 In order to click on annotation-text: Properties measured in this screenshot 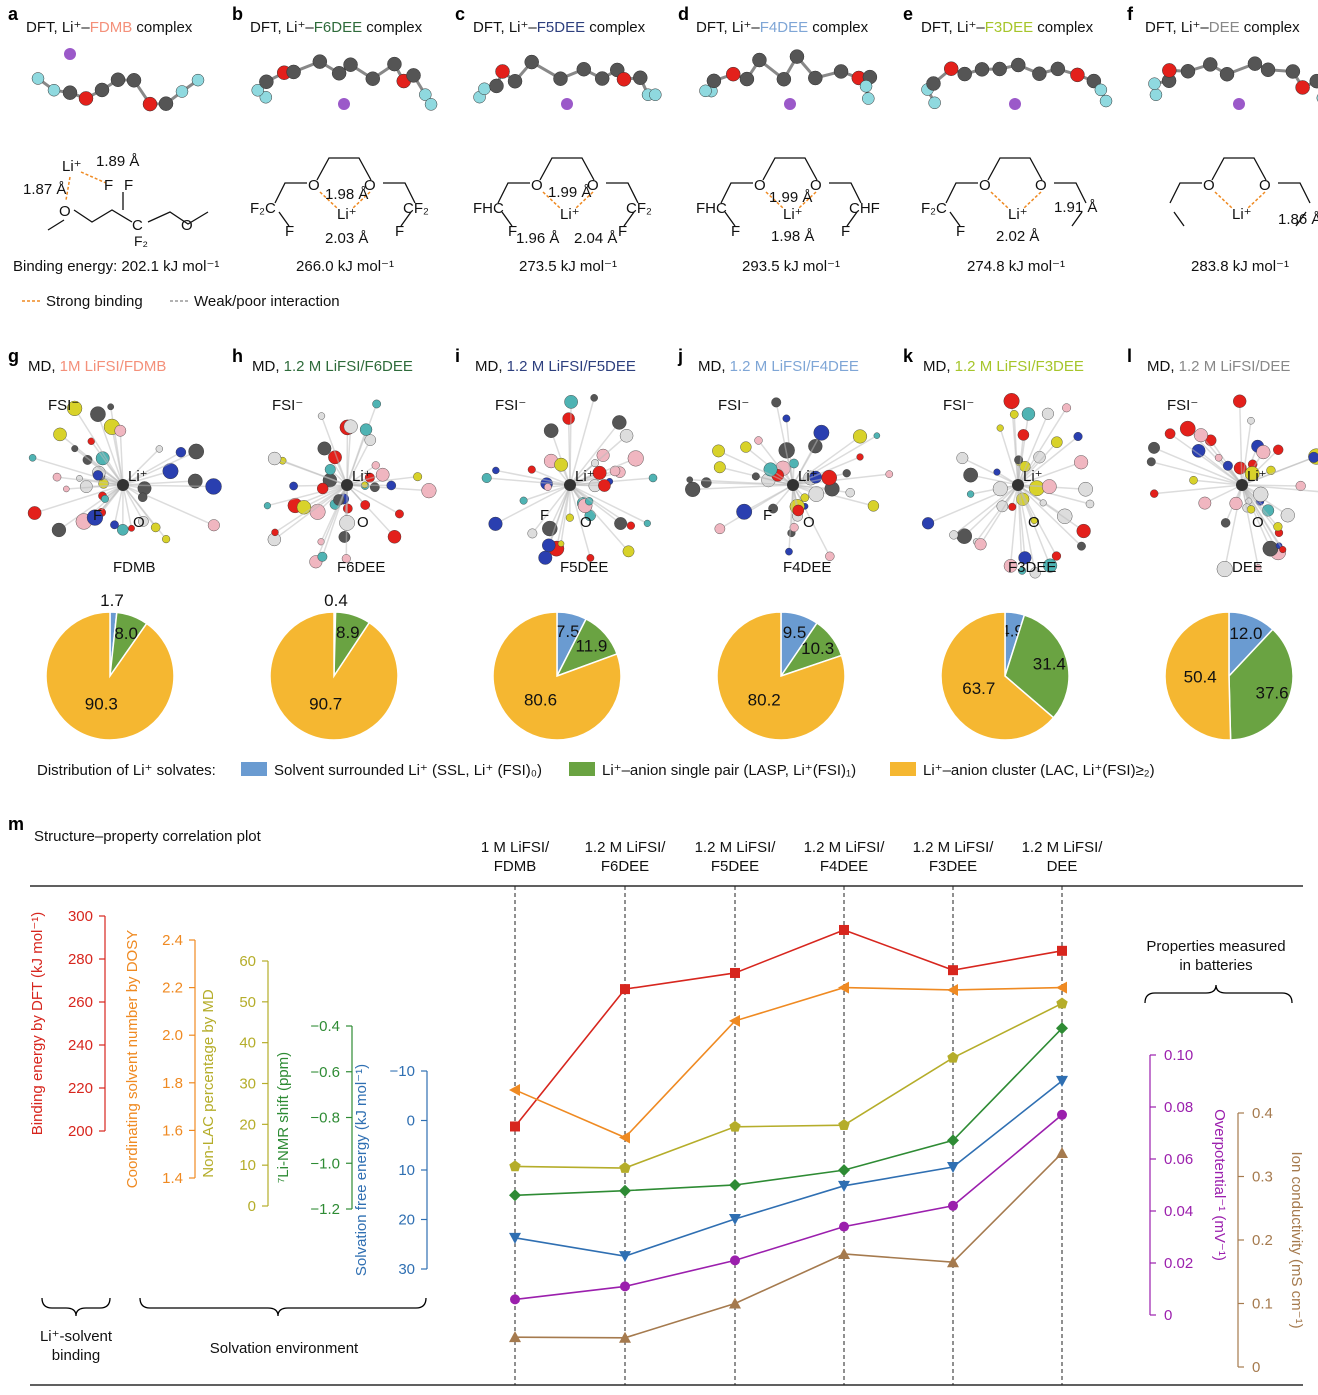, I will do `click(1215, 946)`.